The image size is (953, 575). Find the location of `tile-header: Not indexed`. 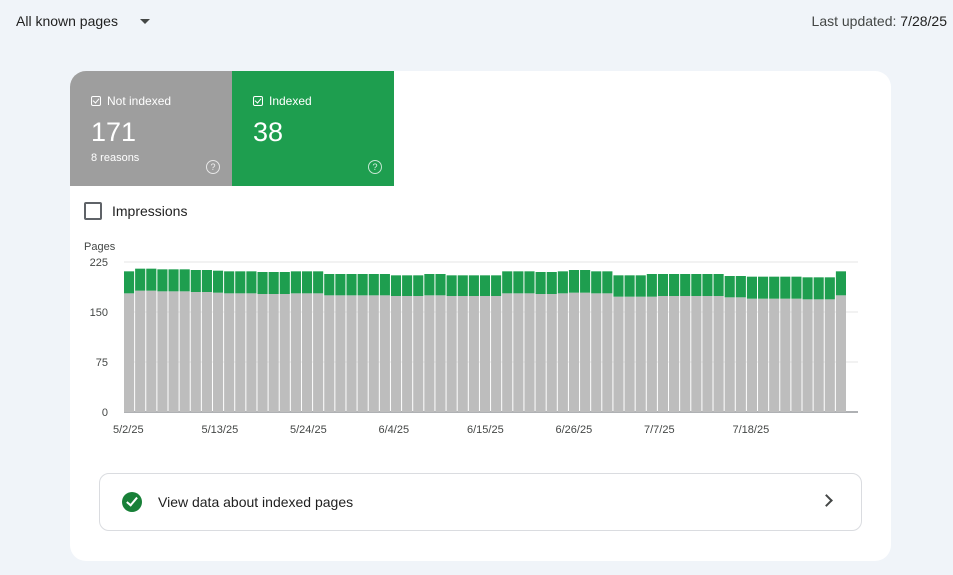

tile-header: Not indexed is located at coordinates (131, 101).